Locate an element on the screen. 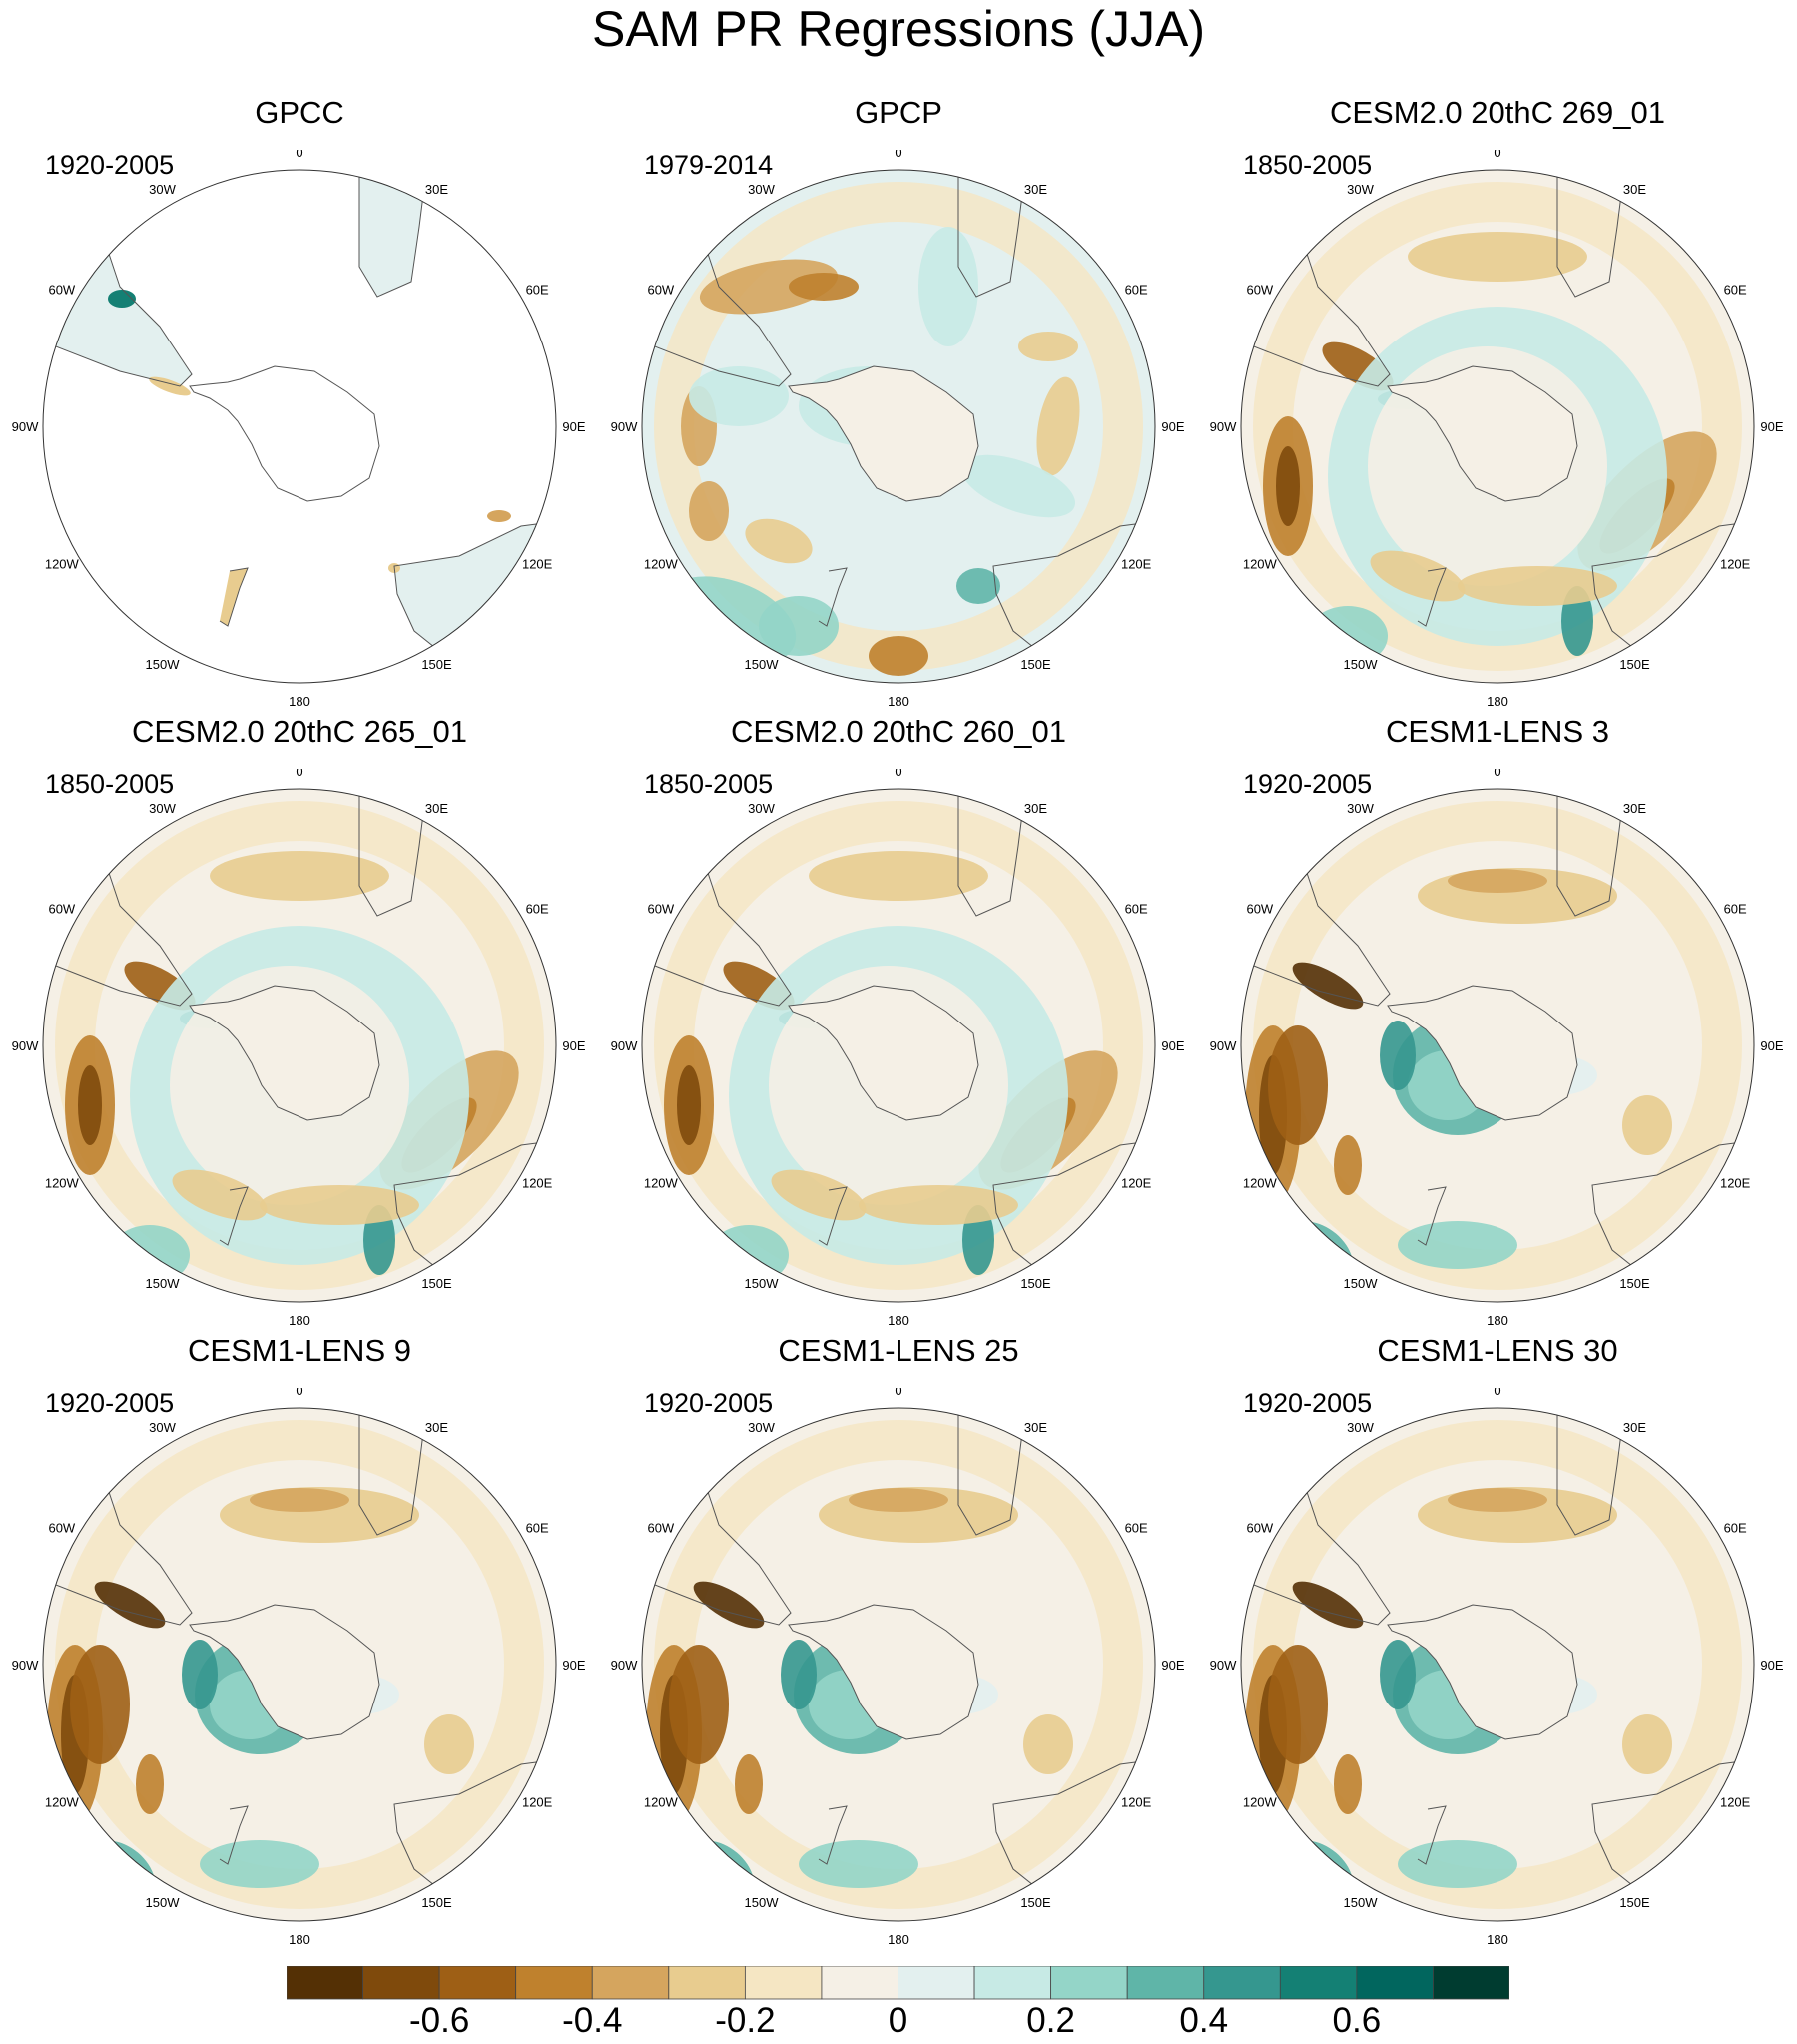  polar-map: 0 30E 60E 90E 120E 150E 180 150W 120W 90W 60W 30W is located at coordinates (299, 1667).